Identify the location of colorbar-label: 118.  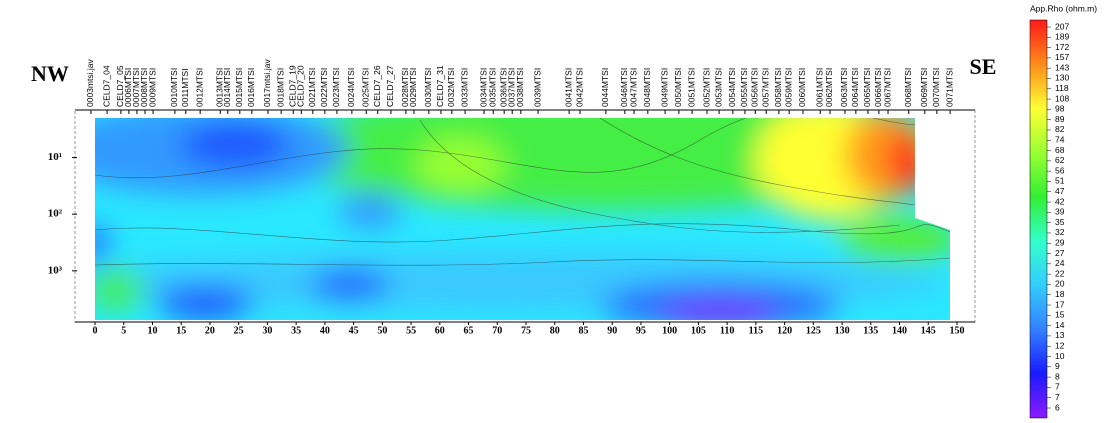
(1062, 88).